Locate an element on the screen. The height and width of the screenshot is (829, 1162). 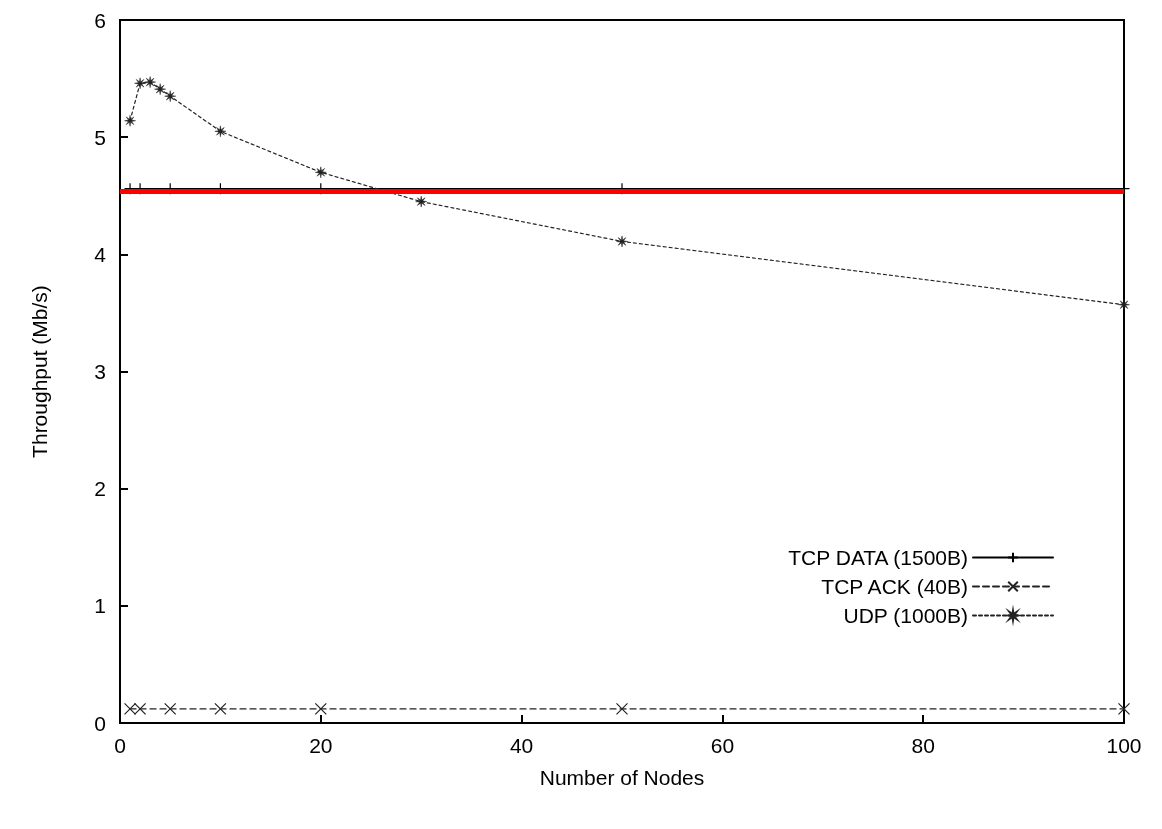
y-axis-title: Throughput (Mb/s) is located at coordinates (39, 371).